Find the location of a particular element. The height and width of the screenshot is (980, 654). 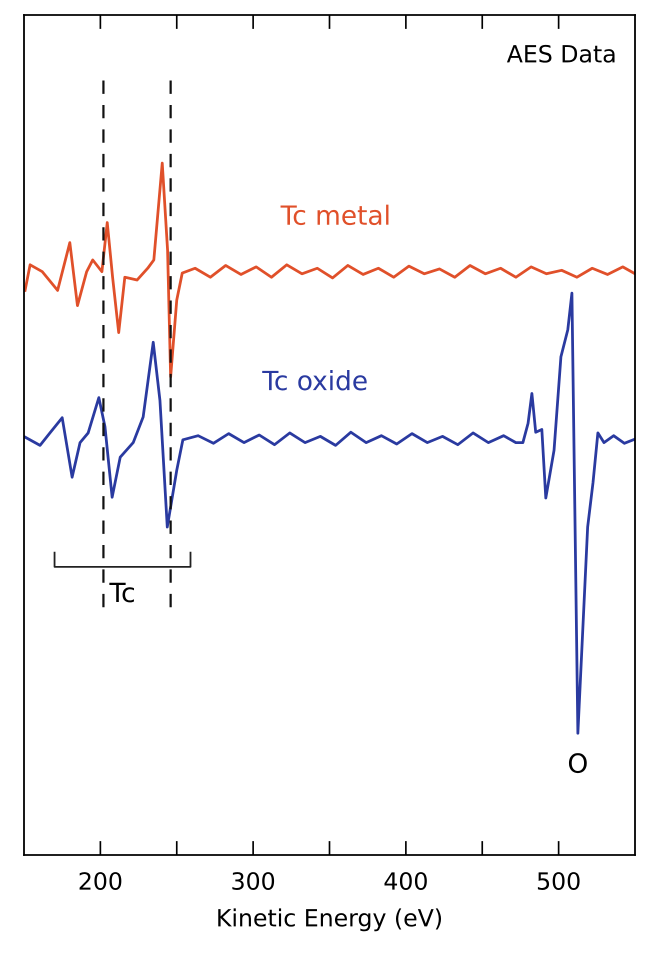

series-label: Tc oxide is located at coordinates (314, 380).